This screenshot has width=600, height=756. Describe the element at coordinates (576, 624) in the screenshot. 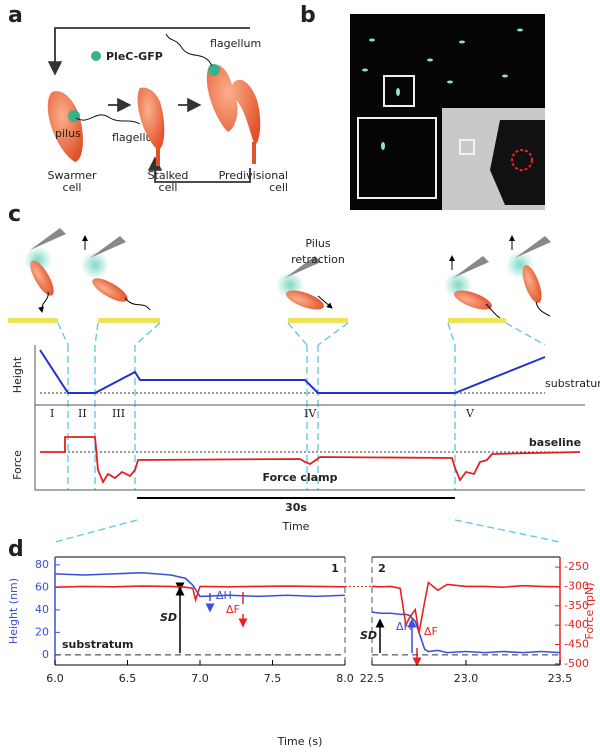

I see `y2-tick-label: -400` at that location.